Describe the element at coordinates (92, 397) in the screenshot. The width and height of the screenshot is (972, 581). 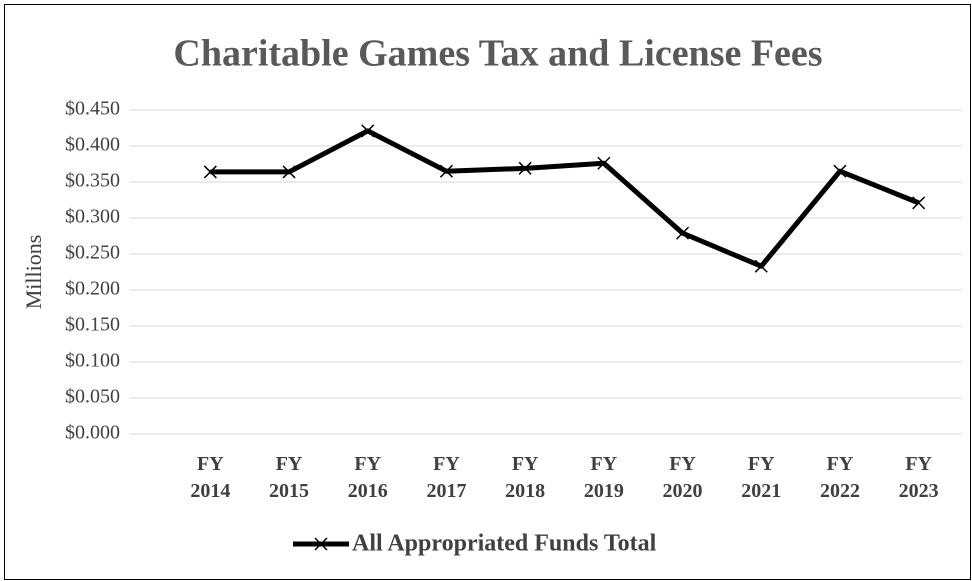
I see `y-tick-label: $0.050` at that location.